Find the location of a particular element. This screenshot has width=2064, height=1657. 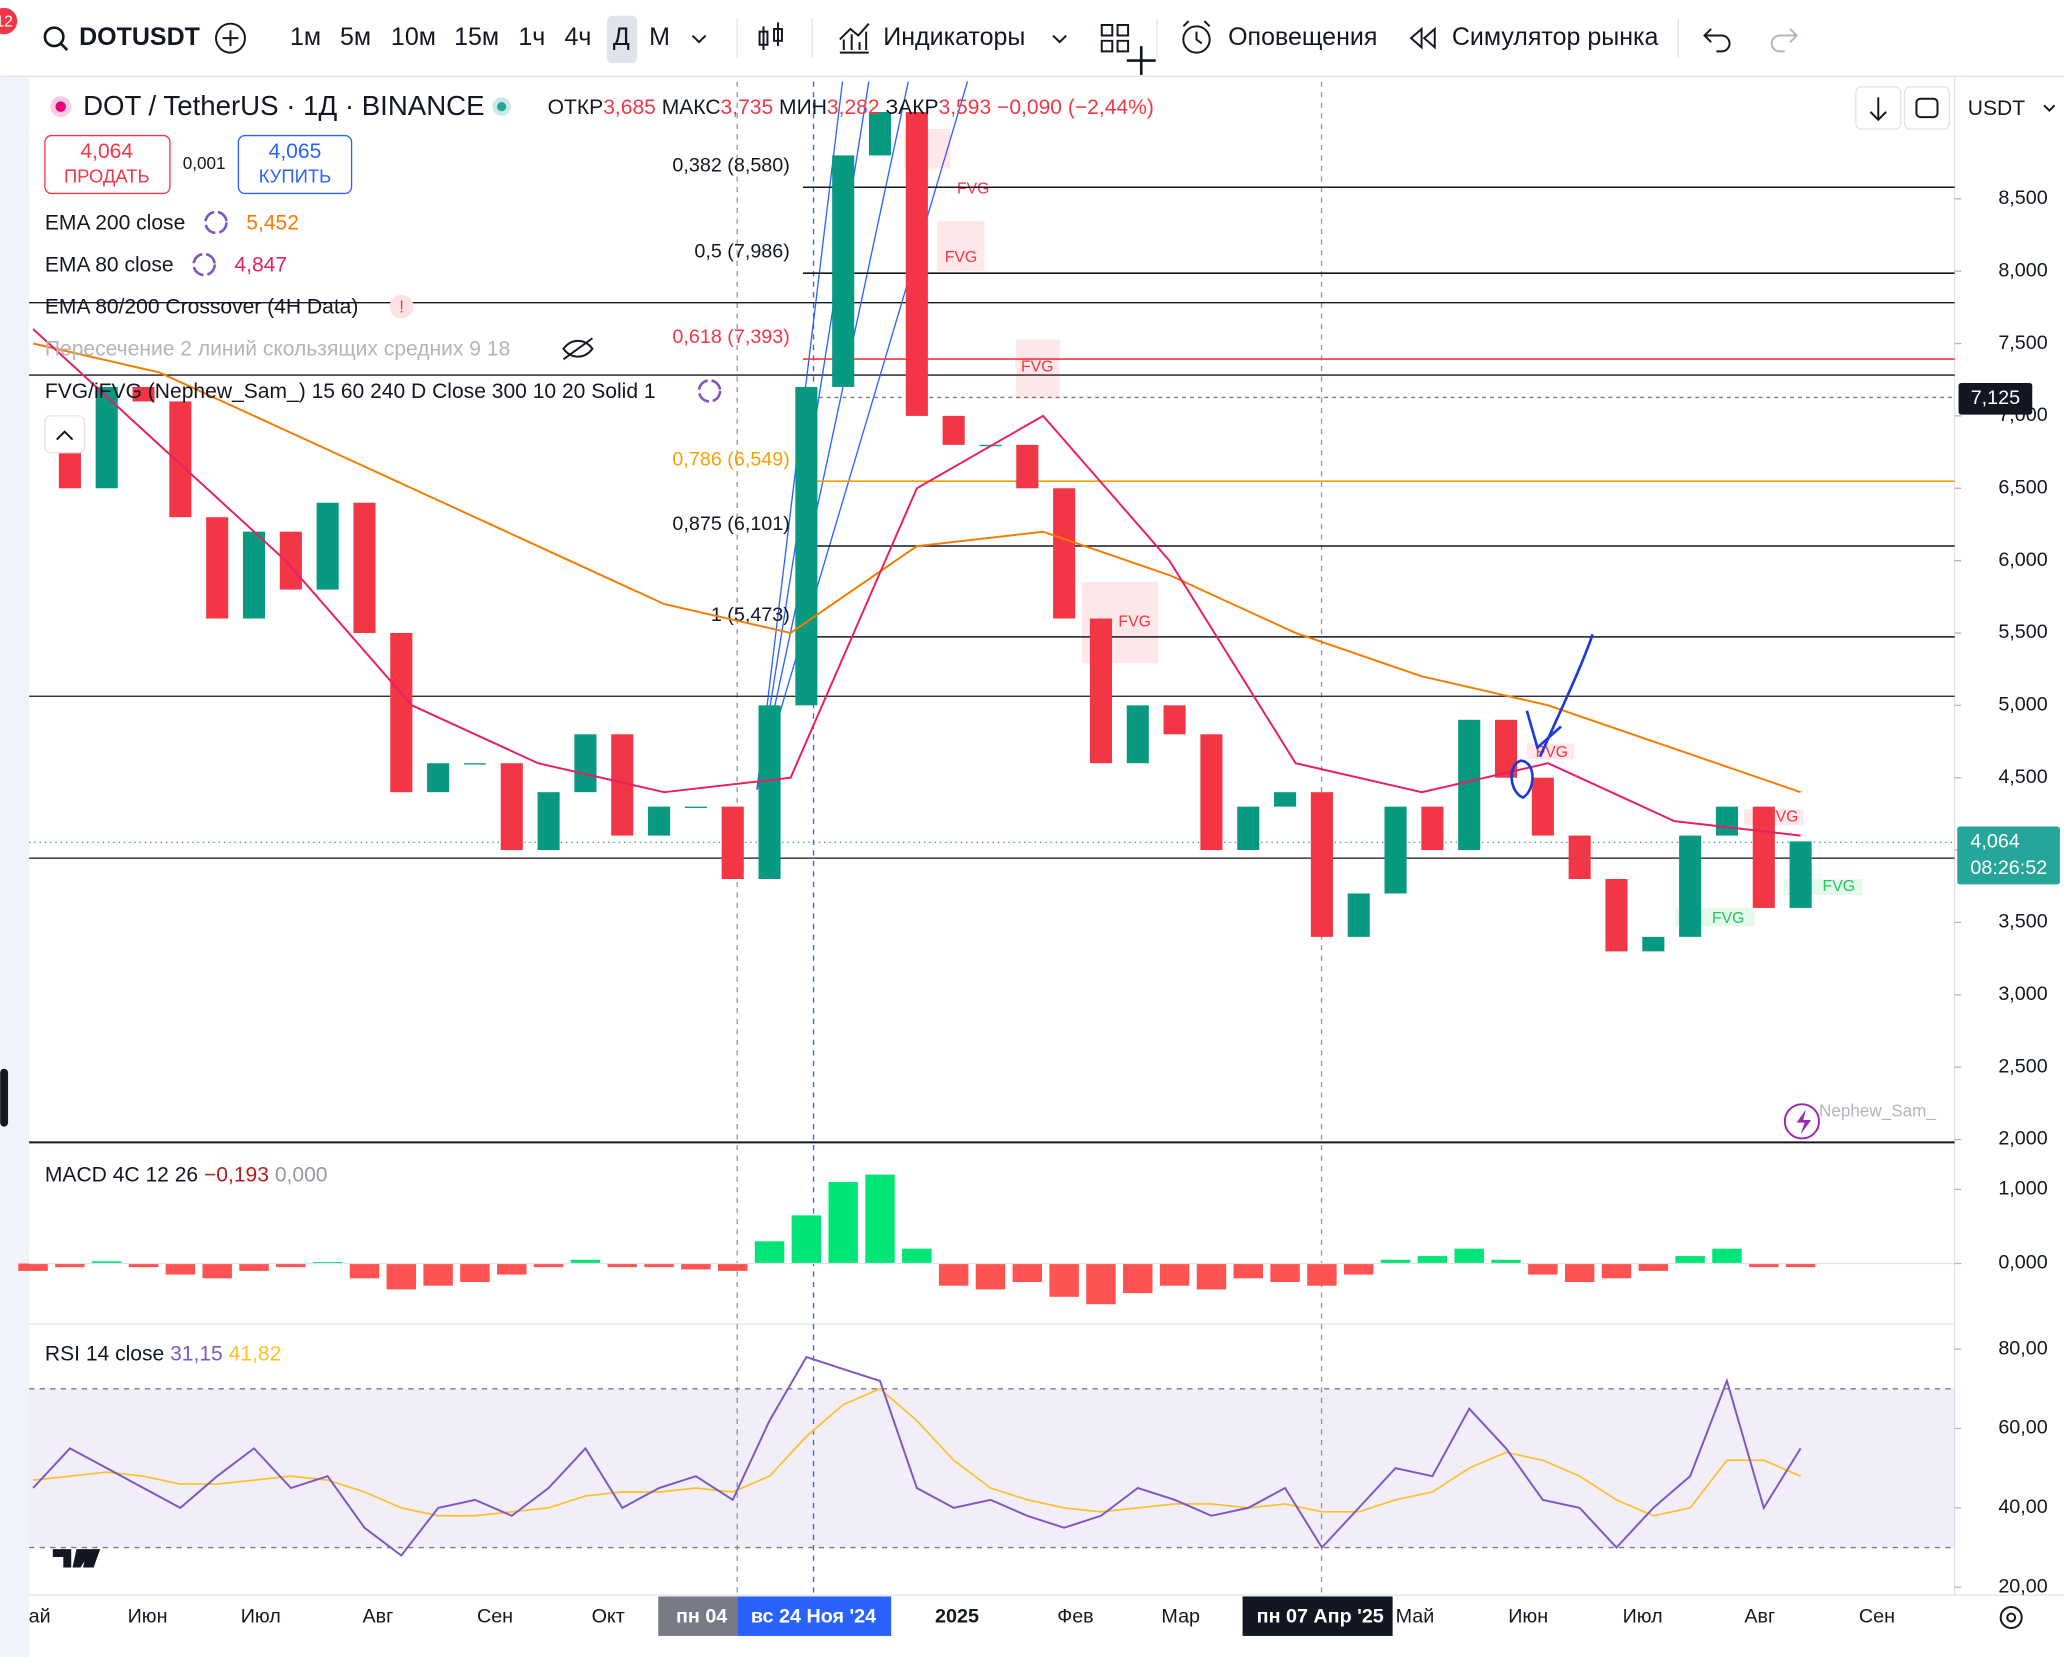

time-label: Июн is located at coordinates (1528, 1617).